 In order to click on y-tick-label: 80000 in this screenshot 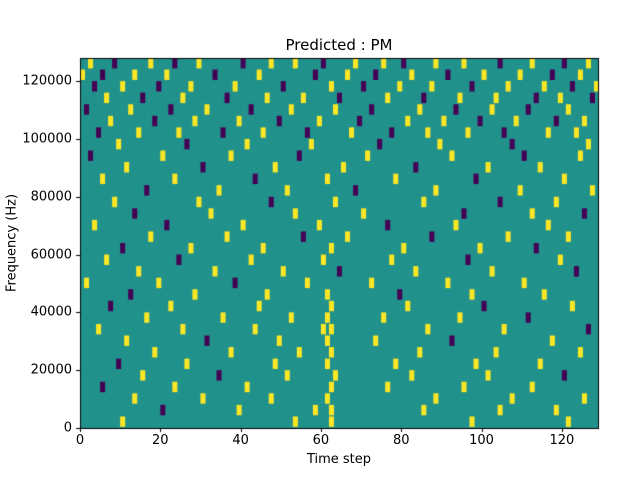, I will do `click(51, 197)`.